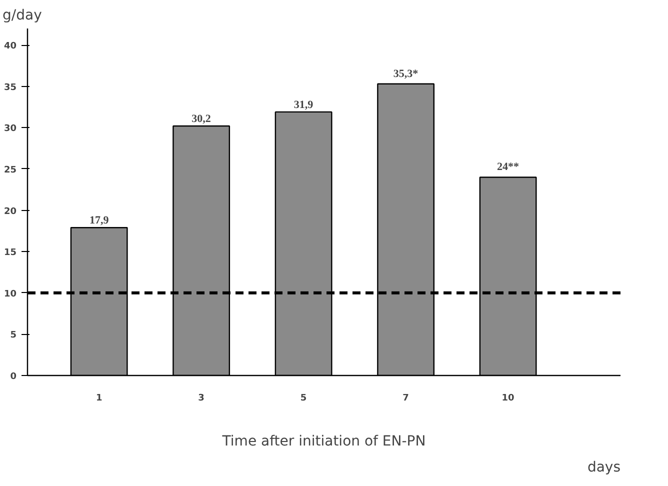 The image size is (668, 486). What do you see at coordinates (201, 399) in the screenshot?
I see `x-tick-label: 3` at bounding box center [201, 399].